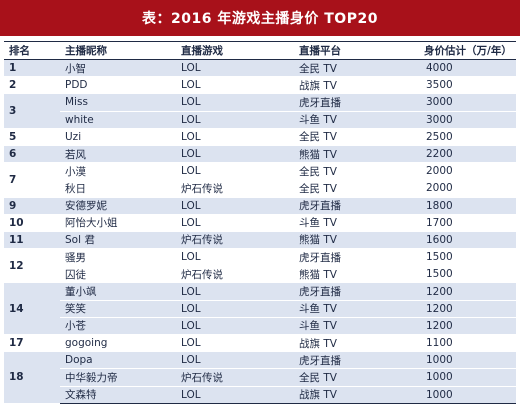 The width and height of the screenshot is (520, 404). I want to click on name-cell: 若风, so click(118, 154).